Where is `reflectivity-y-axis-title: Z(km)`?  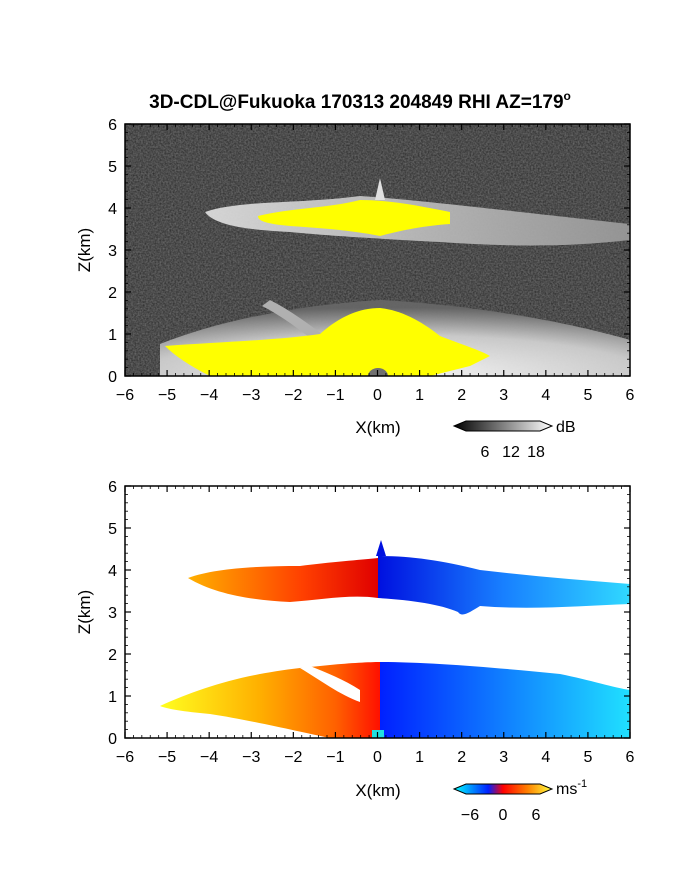 reflectivity-y-axis-title: Z(km) is located at coordinates (84, 250).